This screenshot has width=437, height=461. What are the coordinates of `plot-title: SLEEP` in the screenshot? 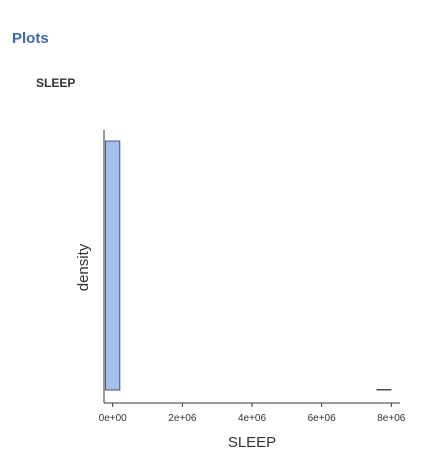 It's located at (56, 83).